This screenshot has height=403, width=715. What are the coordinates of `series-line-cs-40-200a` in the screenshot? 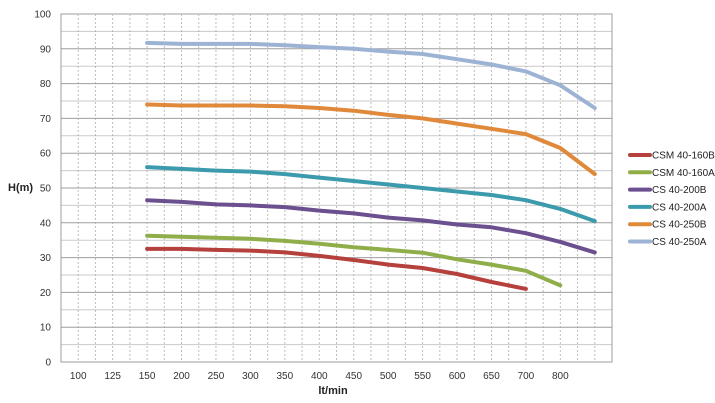 It's located at (371, 194).